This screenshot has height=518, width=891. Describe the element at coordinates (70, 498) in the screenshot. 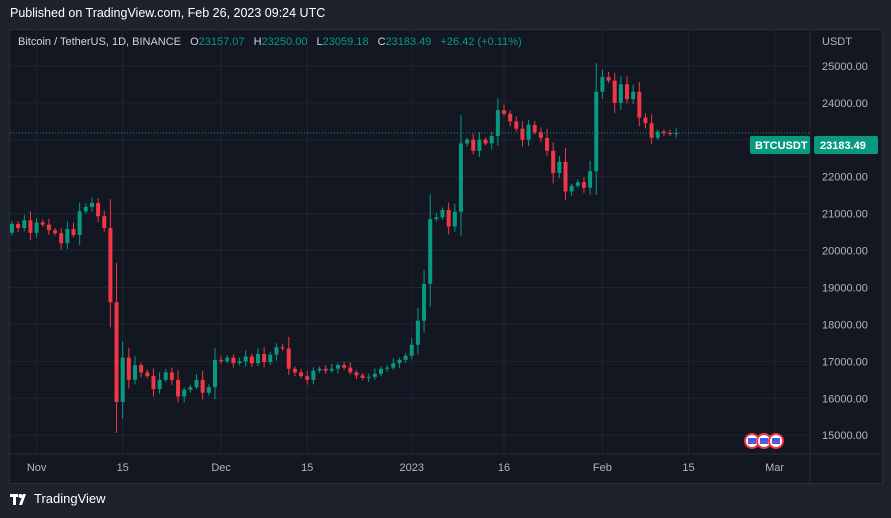

I see `brand-name: TradingView` at that location.